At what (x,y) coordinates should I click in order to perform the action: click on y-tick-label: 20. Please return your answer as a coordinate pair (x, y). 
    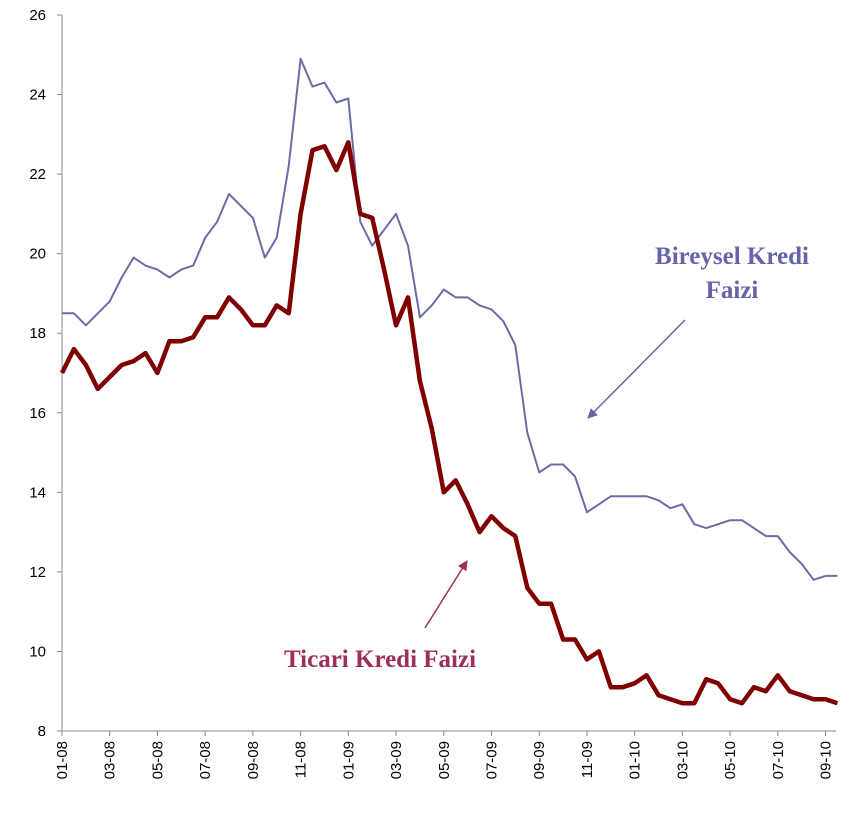
    Looking at the image, I should click on (37, 254).